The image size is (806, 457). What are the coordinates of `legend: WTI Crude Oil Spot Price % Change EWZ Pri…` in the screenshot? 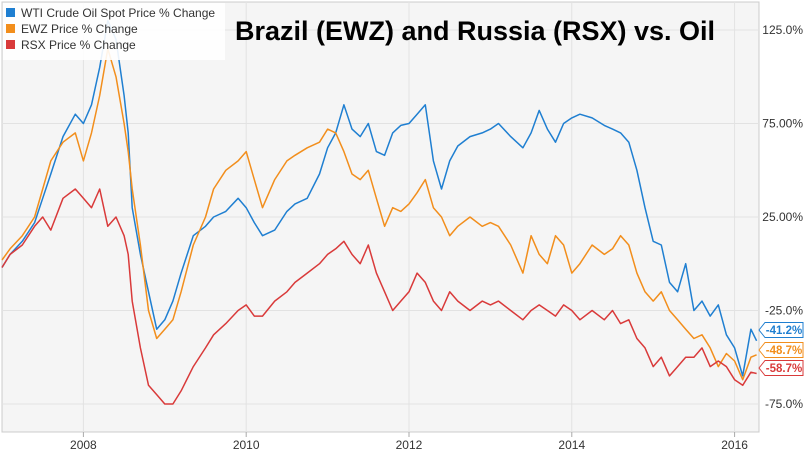 It's located at (114, 31).